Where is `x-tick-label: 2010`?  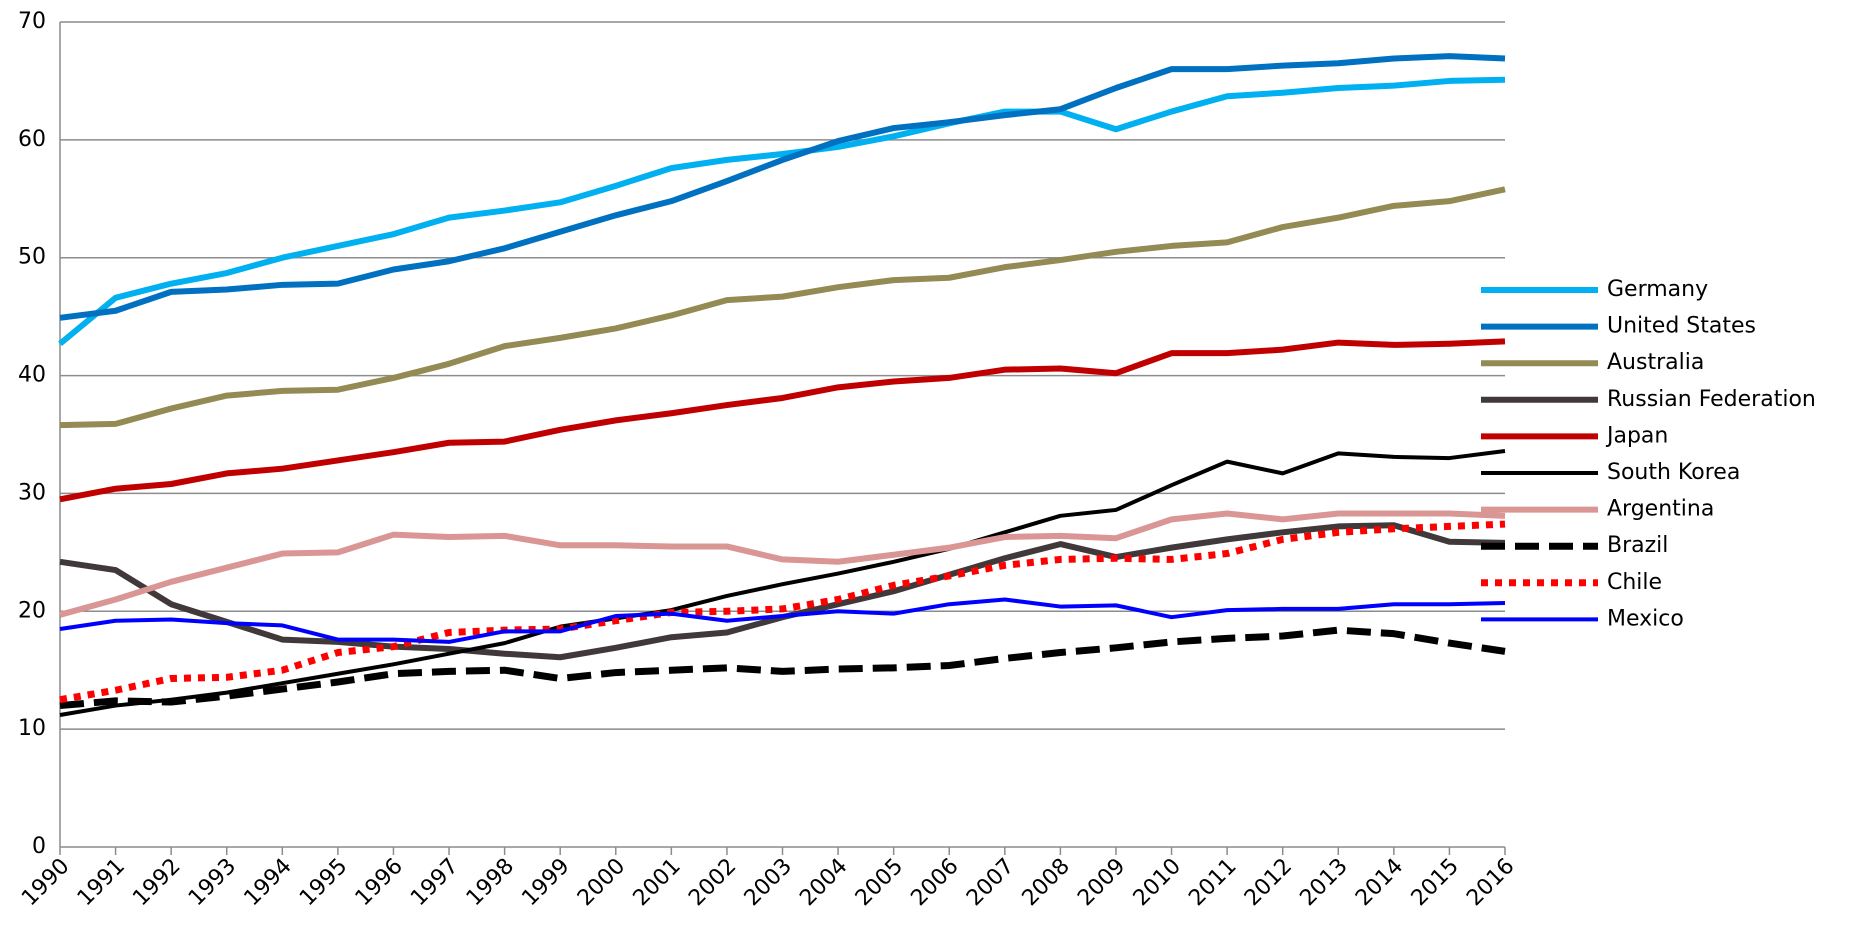
x-tick-label: 2010 is located at coordinates (1157, 882).